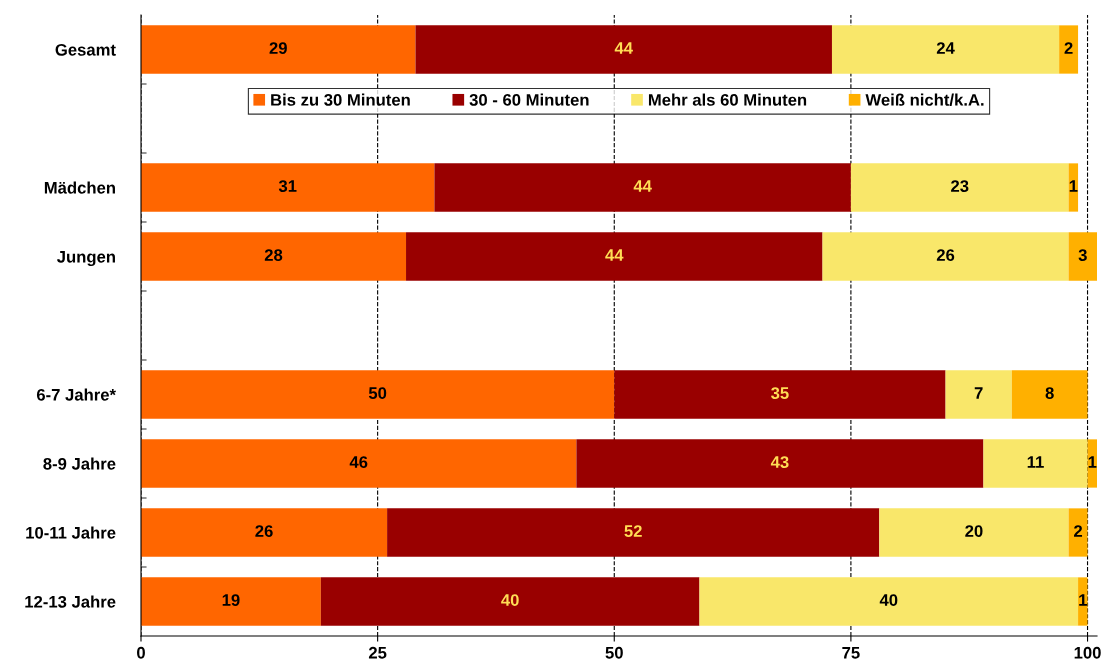 This screenshot has width=1117, height=668. I want to click on data-label: 31, so click(287, 186).